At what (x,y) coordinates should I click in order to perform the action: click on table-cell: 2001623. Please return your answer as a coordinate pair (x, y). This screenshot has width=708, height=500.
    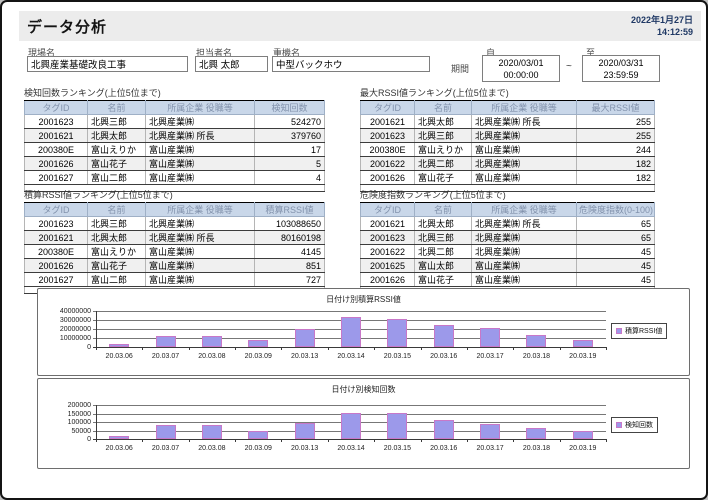
    Looking at the image, I should click on (56, 223).